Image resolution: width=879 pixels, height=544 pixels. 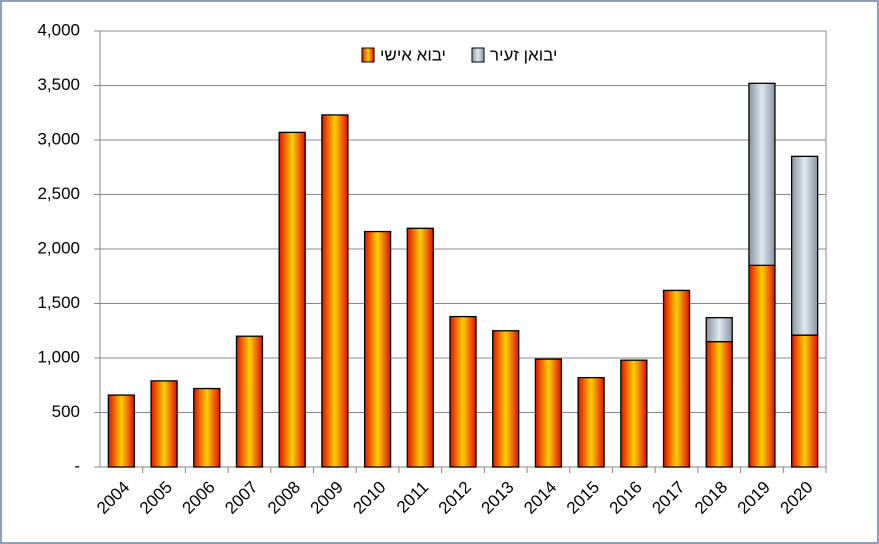 I want to click on y-tick-label: 1,500, so click(x=58, y=302).